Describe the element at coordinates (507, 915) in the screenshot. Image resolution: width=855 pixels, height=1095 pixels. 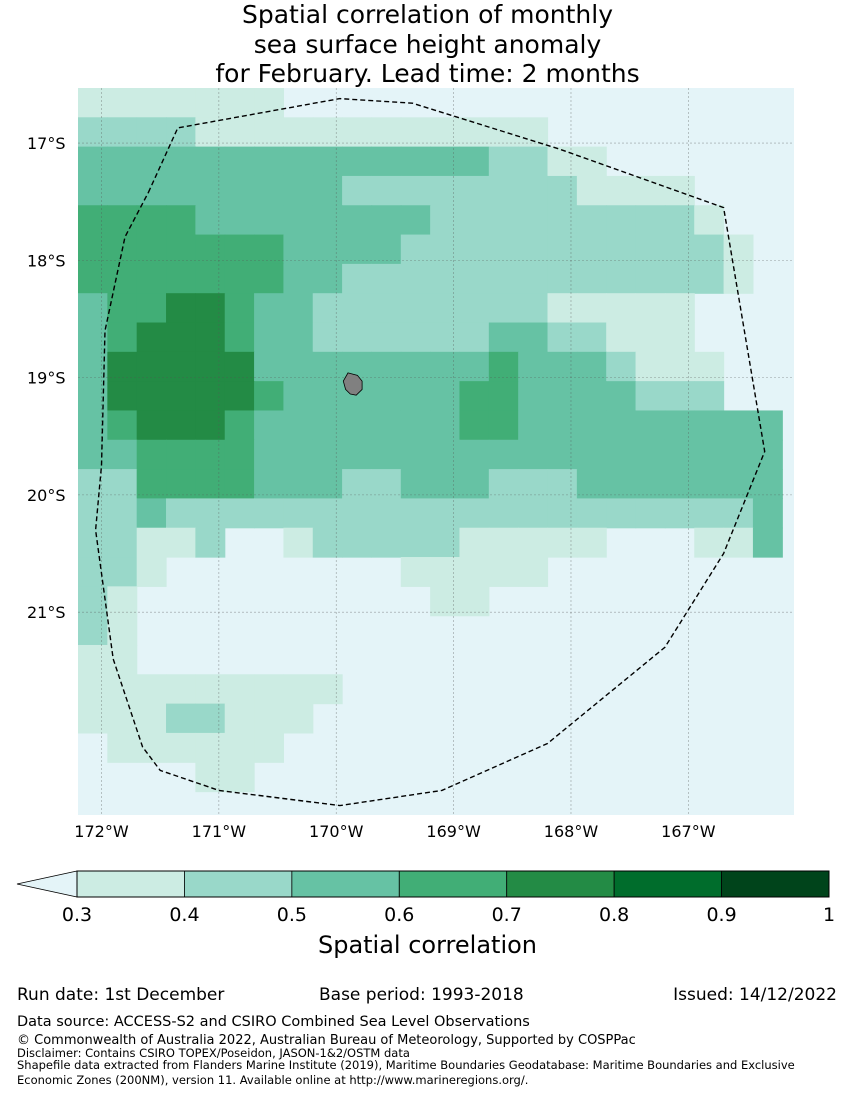
I see `colorbar-tick-label: 0.7` at that location.